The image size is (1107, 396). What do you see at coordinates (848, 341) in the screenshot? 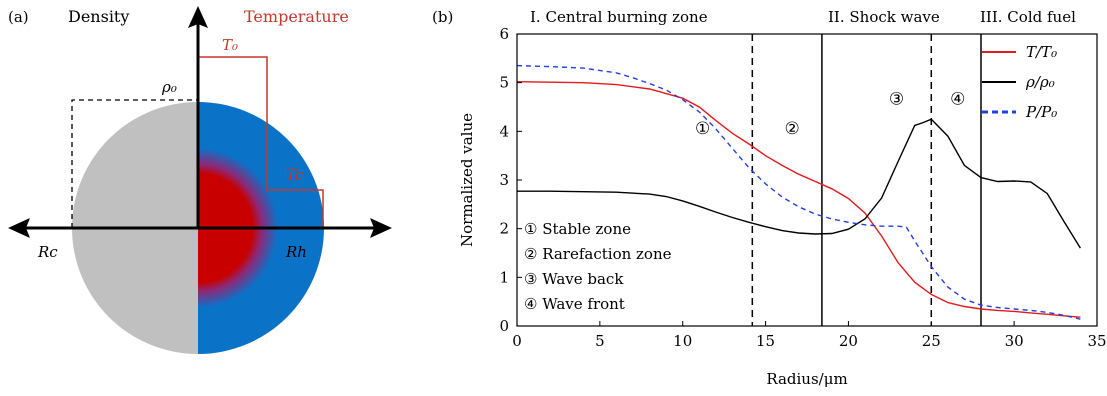
I see `x-tick-label: 20` at bounding box center [848, 341].